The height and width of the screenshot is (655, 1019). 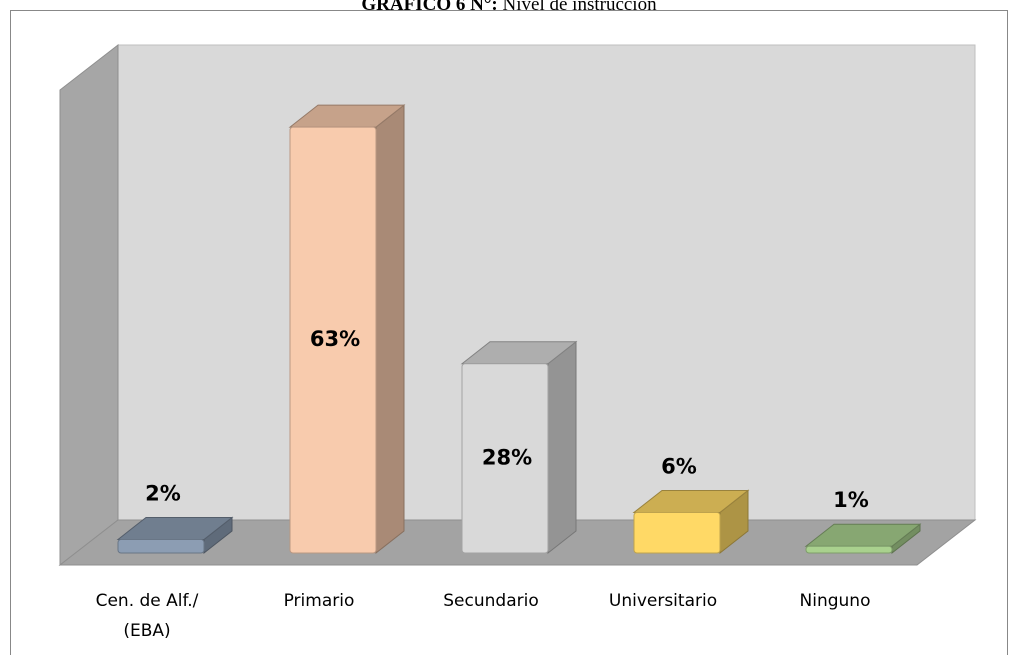 I want to click on chart-title: GRÁFICO 6 N°: Nivel de instrucción, so click(x=509, y=7).